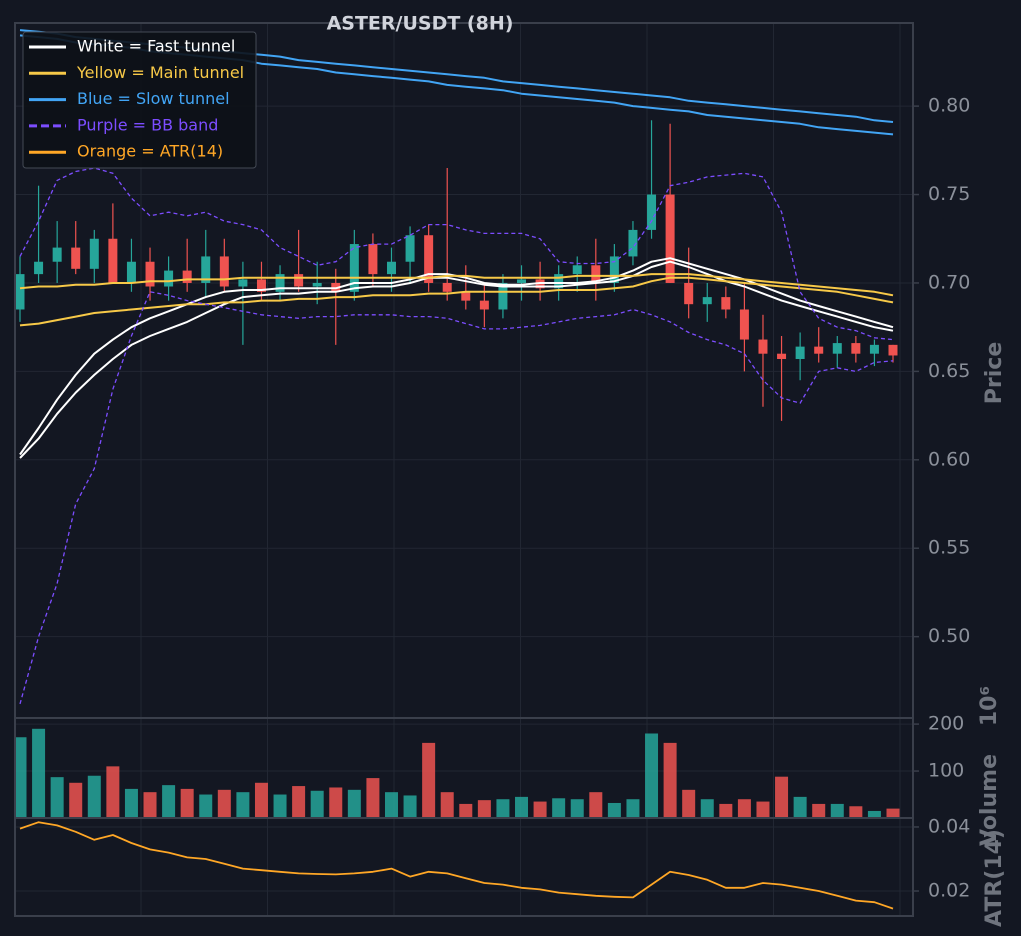 Image resolution: width=1021 pixels, height=936 pixels. What do you see at coordinates (153, 98) in the screenshot?
I see `legend-label: Blue = Slow tunnel` at bounding box center [153, 98].